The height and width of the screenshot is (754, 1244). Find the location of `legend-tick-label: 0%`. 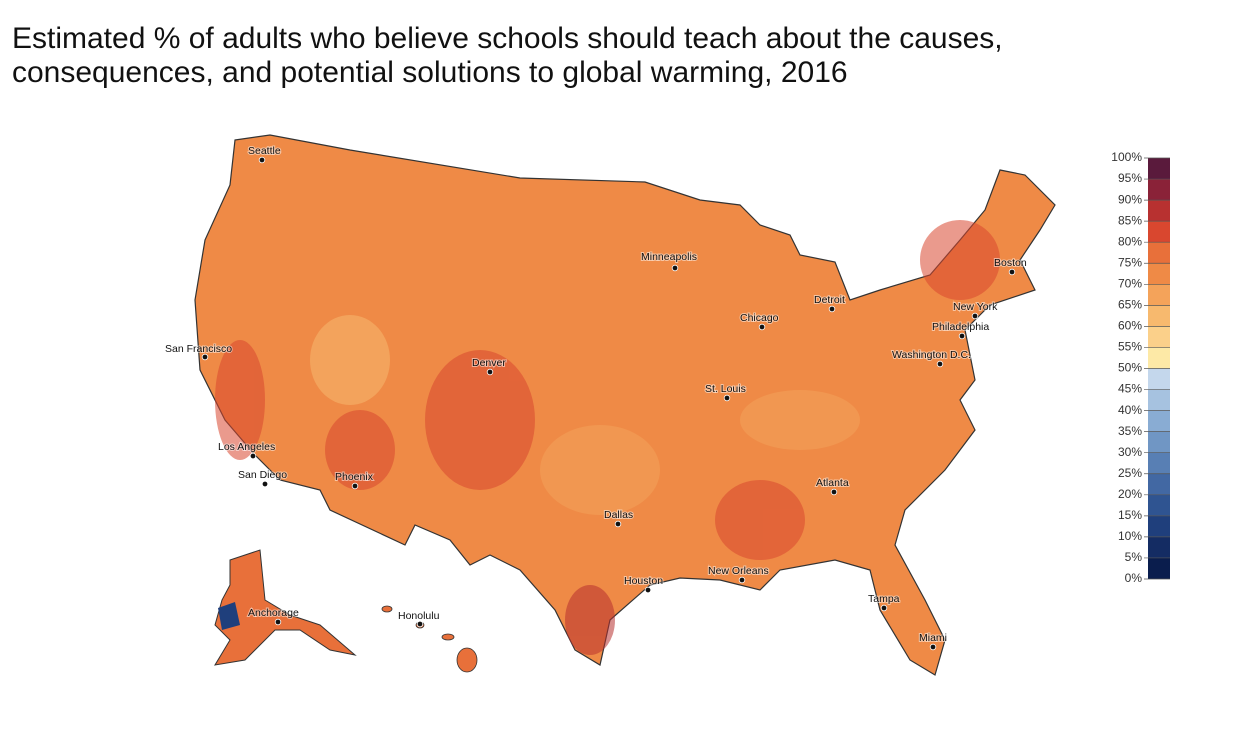

legend-tick-label: 0% is located at coordinates (1134, 578).